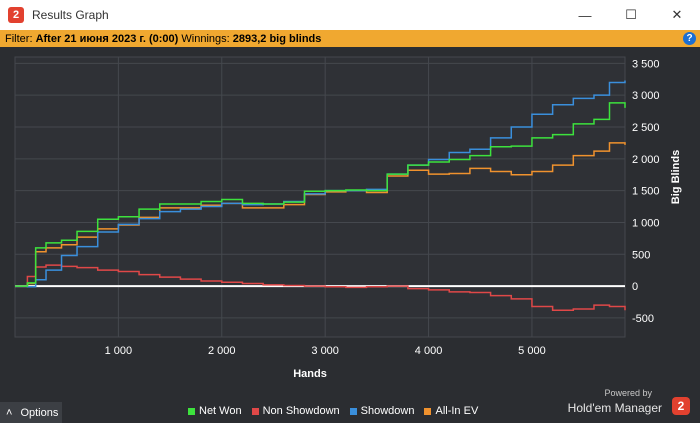  I want to click on filter-label: Filter:, so click(19, 38).